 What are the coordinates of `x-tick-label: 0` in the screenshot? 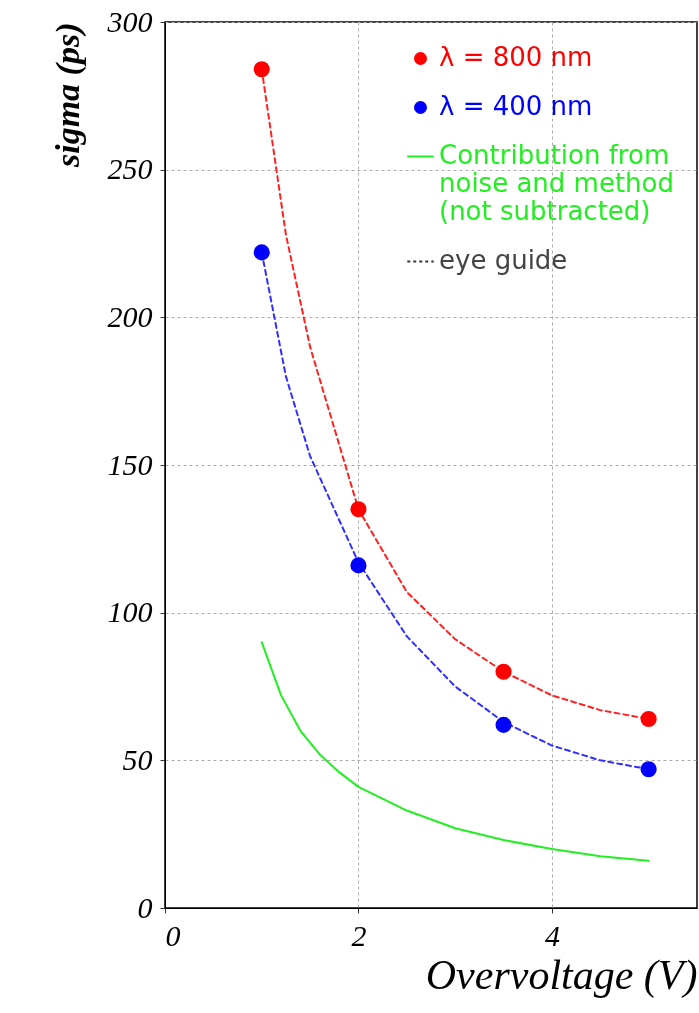 It's located at (173, 935).